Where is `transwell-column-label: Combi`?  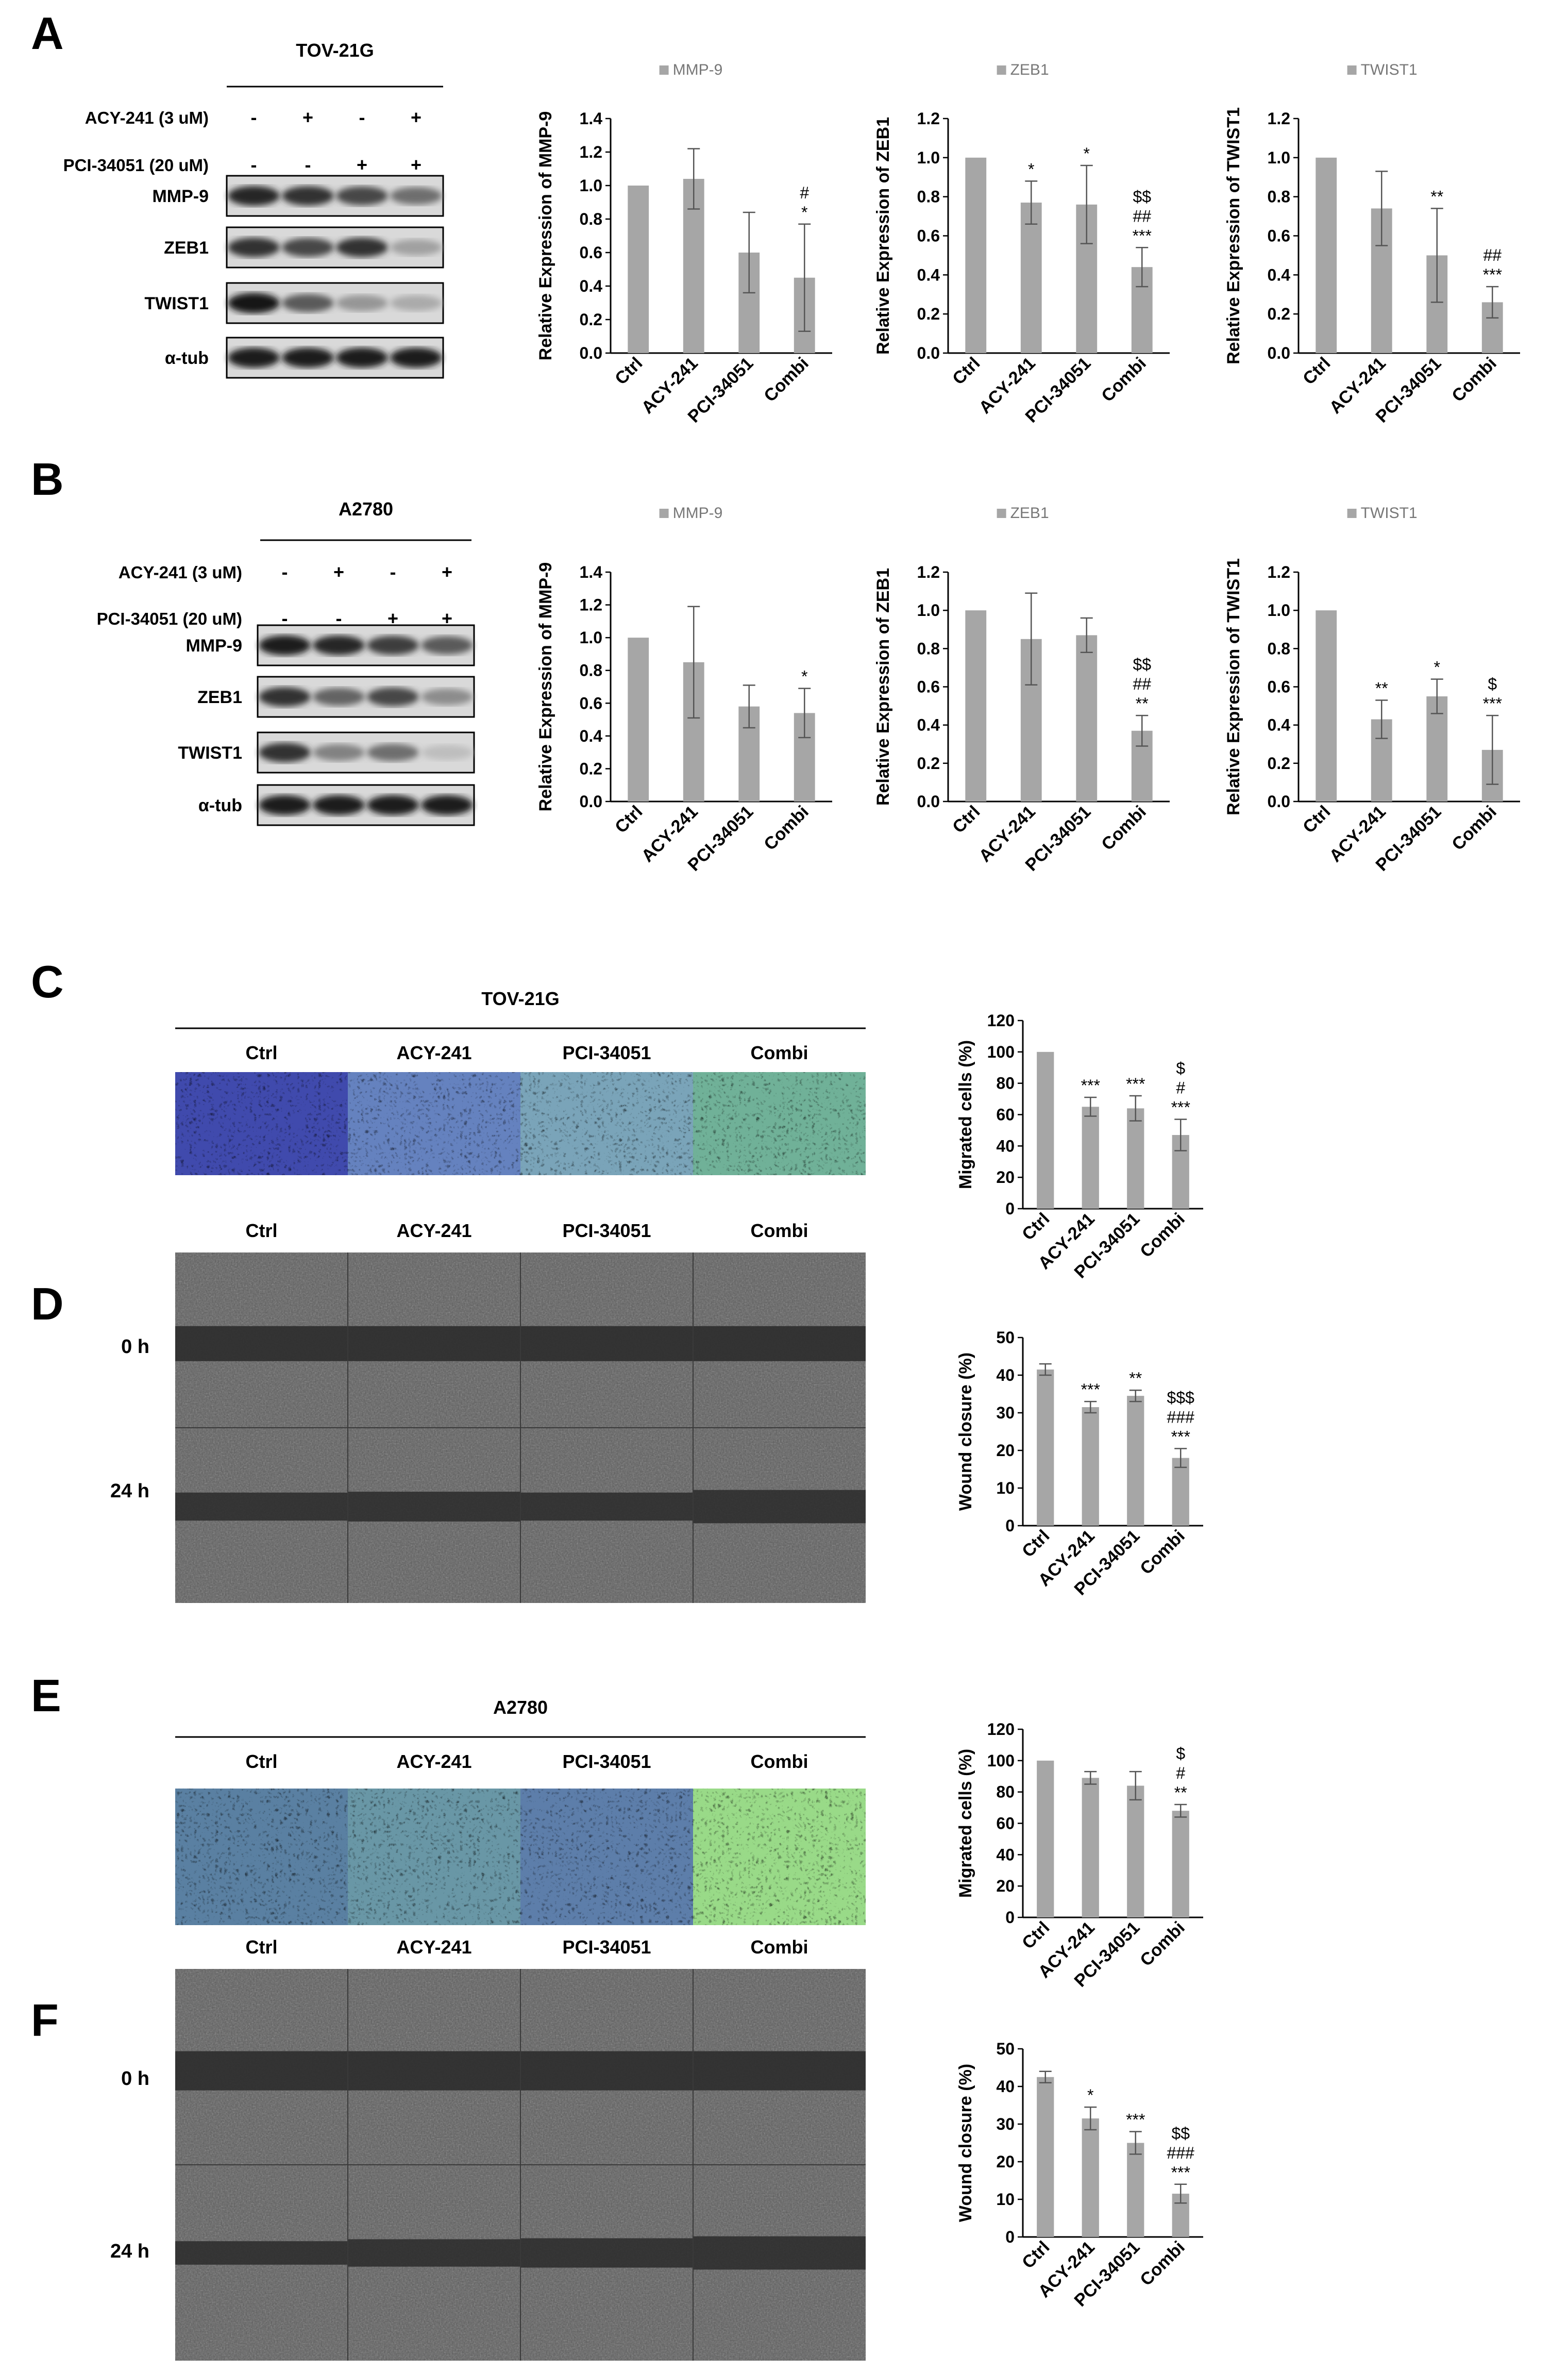 transwell-column-label: Combi is located at coordinates (779, 1052).